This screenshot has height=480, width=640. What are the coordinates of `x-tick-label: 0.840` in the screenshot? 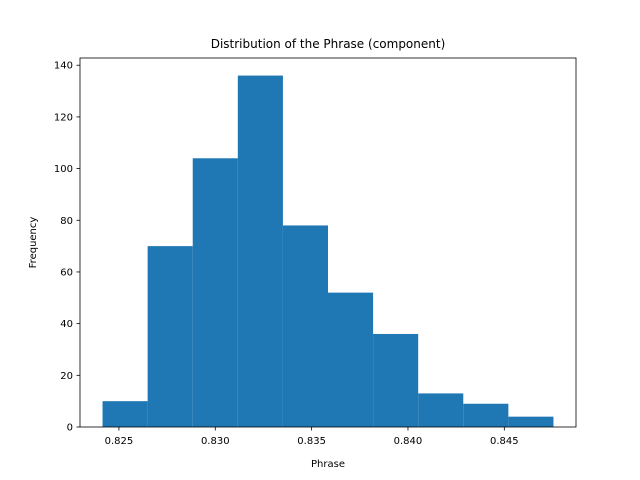 It's located at (408, 441).